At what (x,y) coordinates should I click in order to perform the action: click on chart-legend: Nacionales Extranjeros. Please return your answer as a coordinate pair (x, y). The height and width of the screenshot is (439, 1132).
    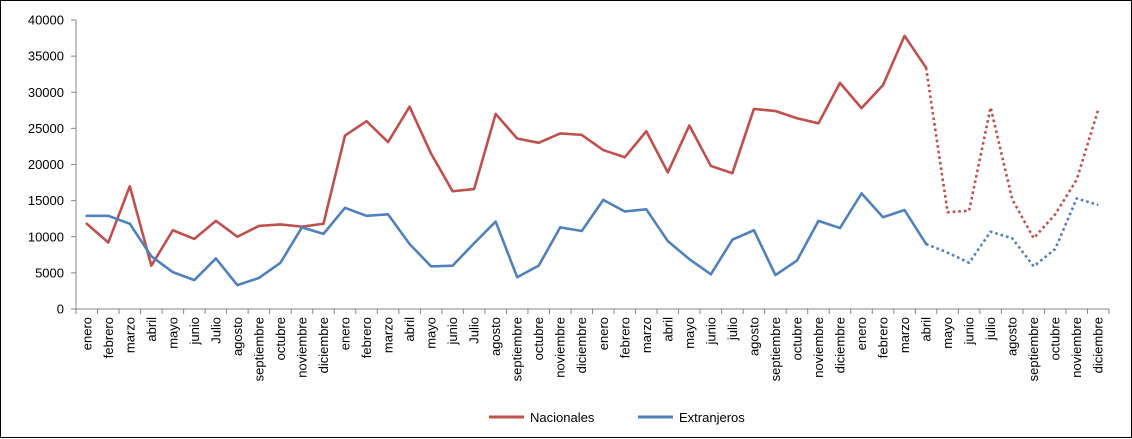
    Looking at the image, I should click on (617, 417).